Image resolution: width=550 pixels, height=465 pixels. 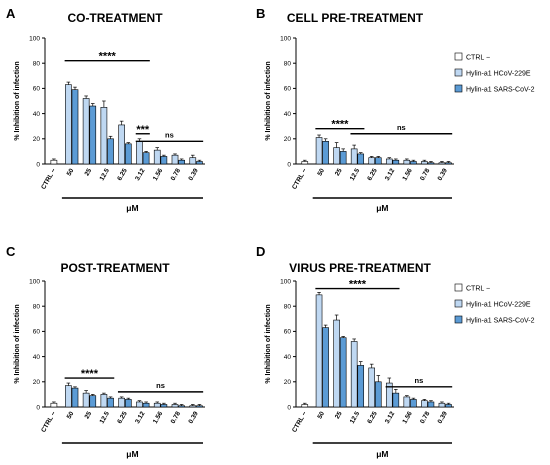 I want to click on chart-title: POST-TREATMENT, so click(x=115, y=268).